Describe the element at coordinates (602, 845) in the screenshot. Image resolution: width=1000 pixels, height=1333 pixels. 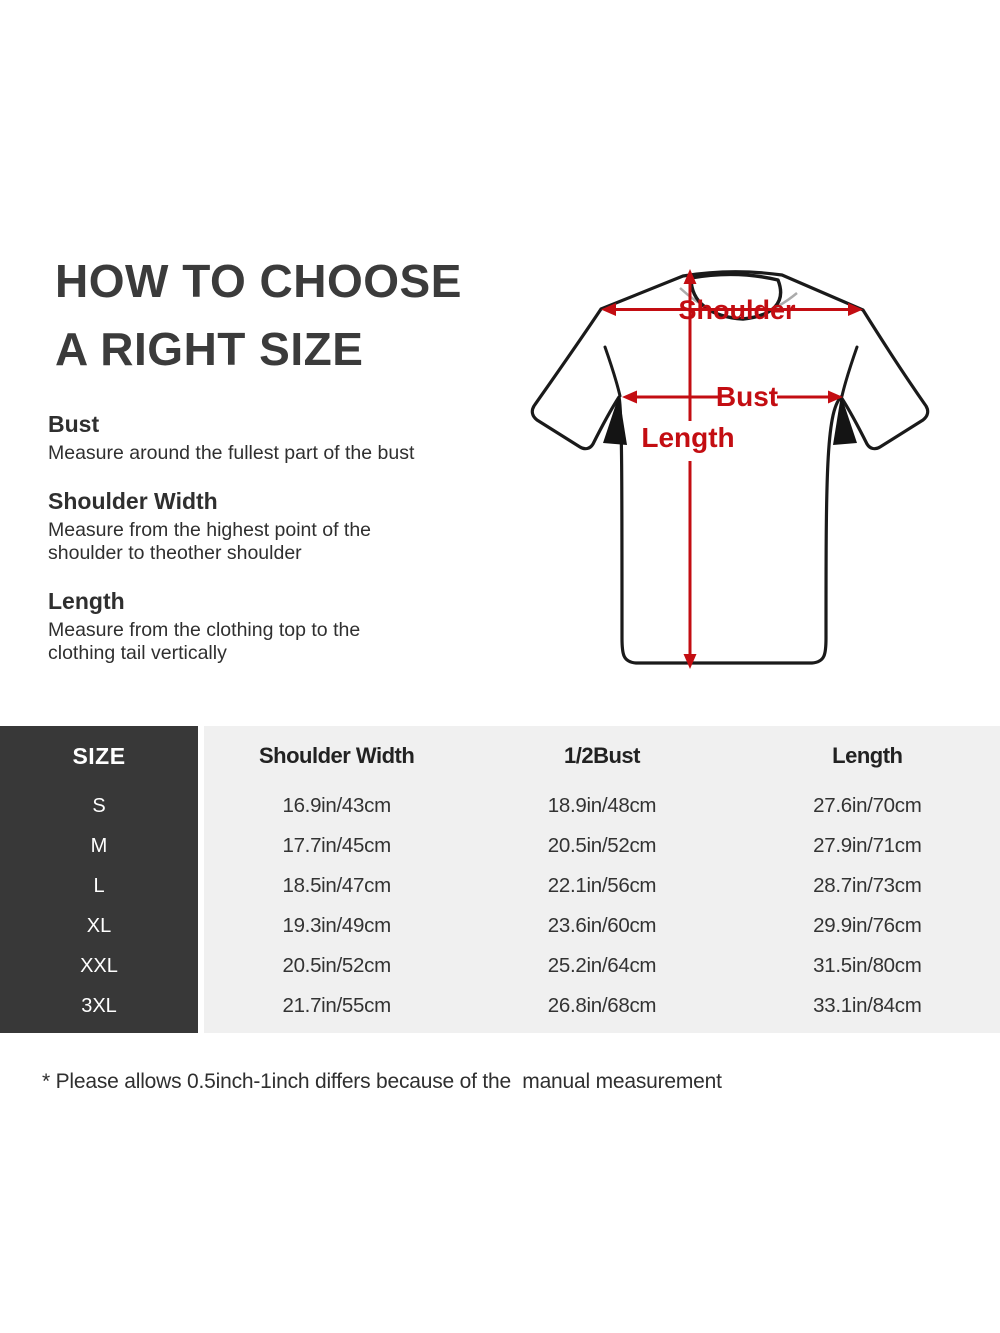
I see `bust-value: 20.5in/52cm` at that location.